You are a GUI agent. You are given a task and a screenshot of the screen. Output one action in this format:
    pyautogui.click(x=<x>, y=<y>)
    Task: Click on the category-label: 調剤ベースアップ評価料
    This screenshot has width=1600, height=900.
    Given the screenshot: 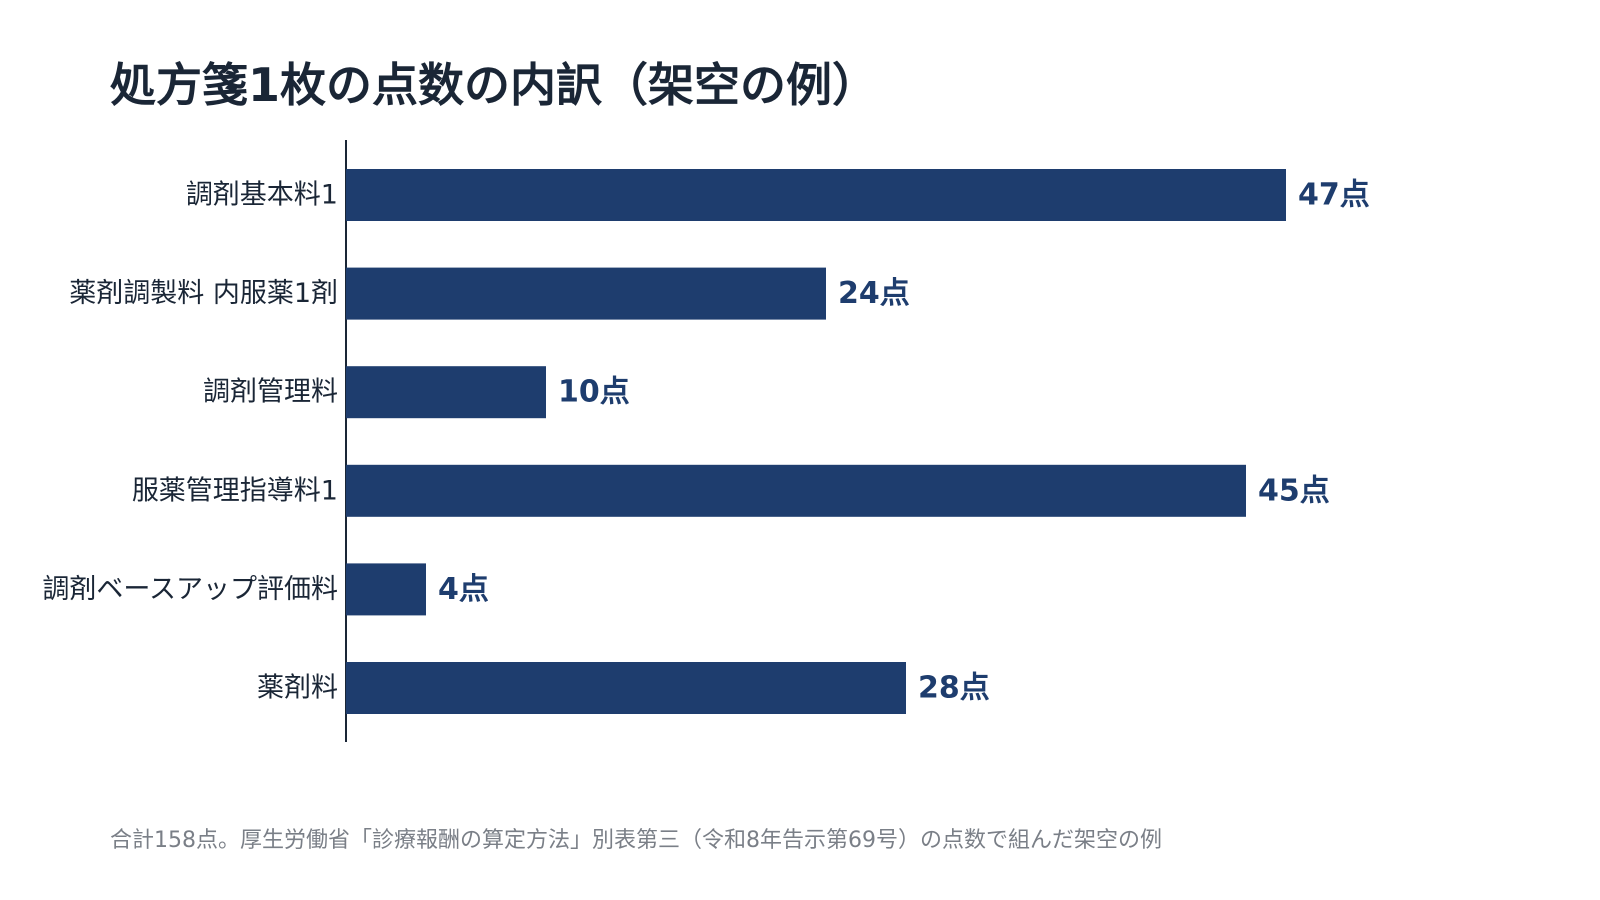 What is the action you would take?
    pyautogui.click(x=190, y=589)
    